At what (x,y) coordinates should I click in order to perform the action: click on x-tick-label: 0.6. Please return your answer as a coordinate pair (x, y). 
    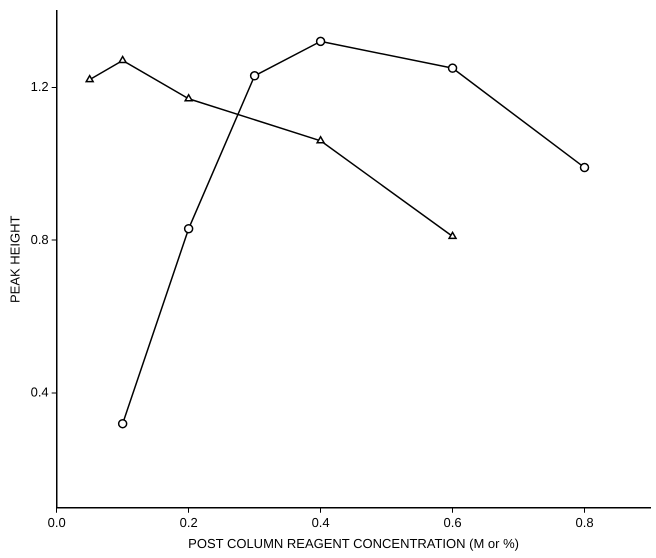
    Looking at the image, I should click on (453, 522).